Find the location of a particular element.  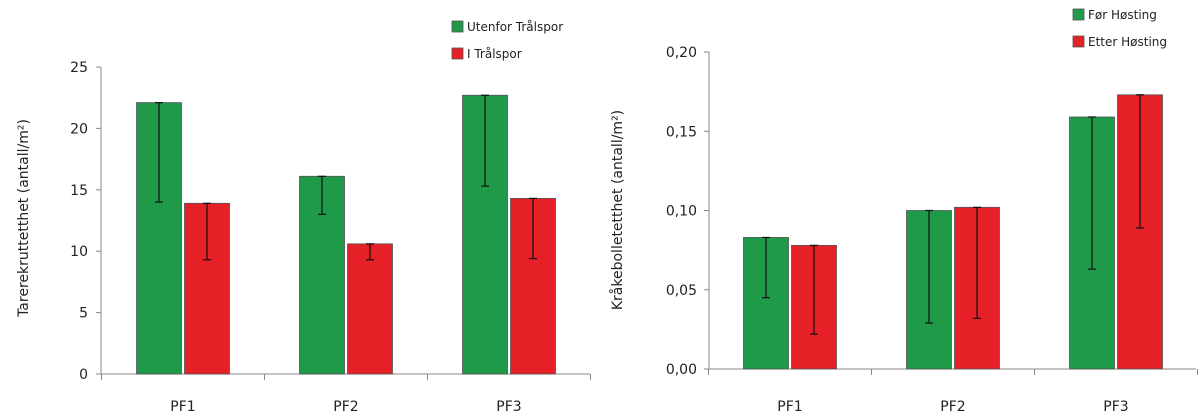

y-tick-label: 20 is located at coordinates (79, 129).